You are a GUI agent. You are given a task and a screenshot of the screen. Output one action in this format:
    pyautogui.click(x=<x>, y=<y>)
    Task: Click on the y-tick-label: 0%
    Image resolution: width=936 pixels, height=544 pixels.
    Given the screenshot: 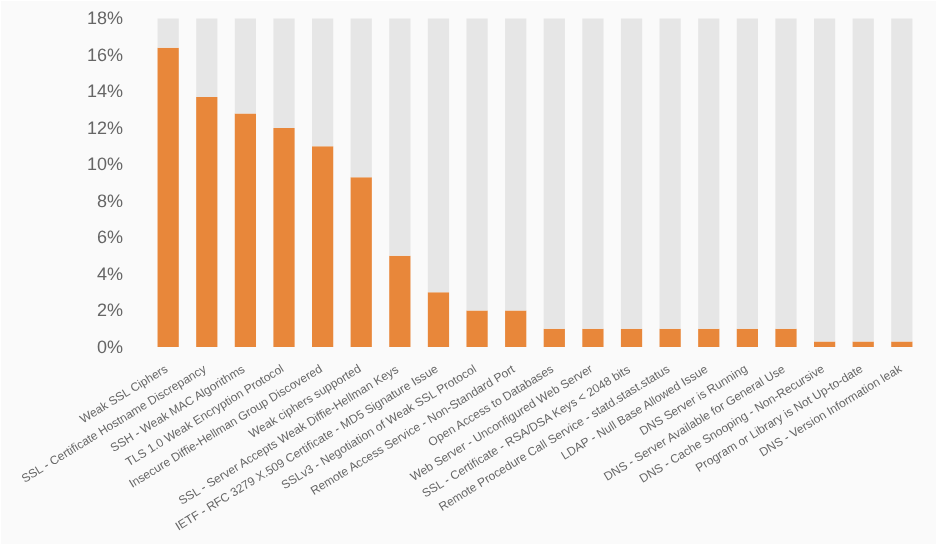 What is the action you would take?
    pyautogui.click(x=110, y=347)
    